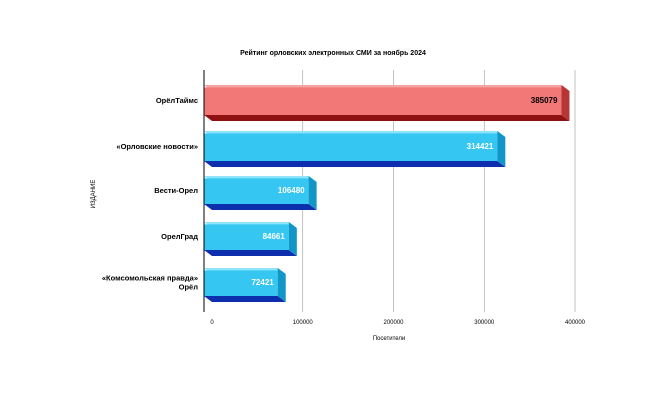  What do you see at coordinates (303, 323) in the screenshot?
I see `x-tick-label: 100000` at bounding box center [303, 323].